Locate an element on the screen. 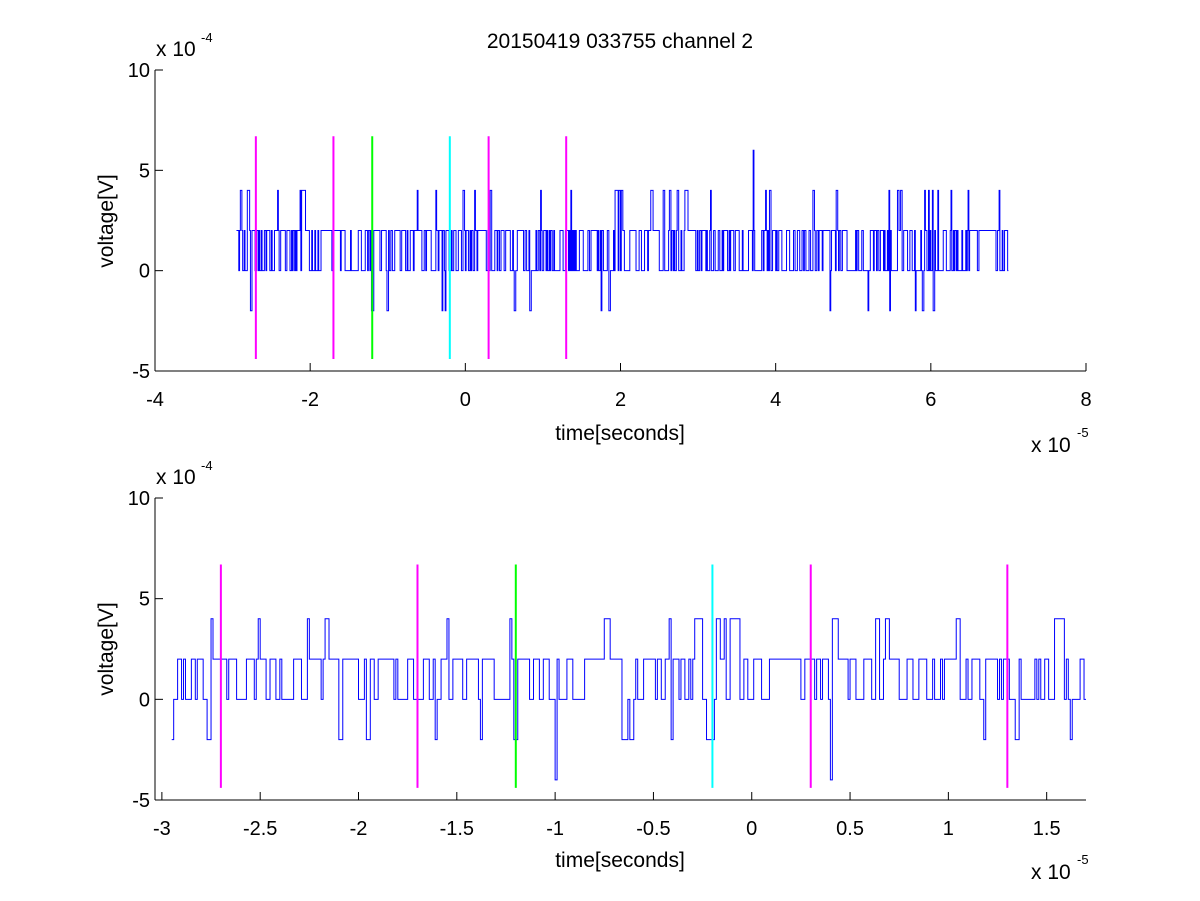 The width and height of the screenshot is (1200, 901). bottom-y-multiplier: x 10 -4 is located at coordinates (184, 473).